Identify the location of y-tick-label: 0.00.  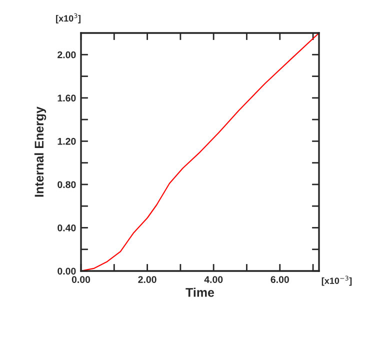
(67, 271).